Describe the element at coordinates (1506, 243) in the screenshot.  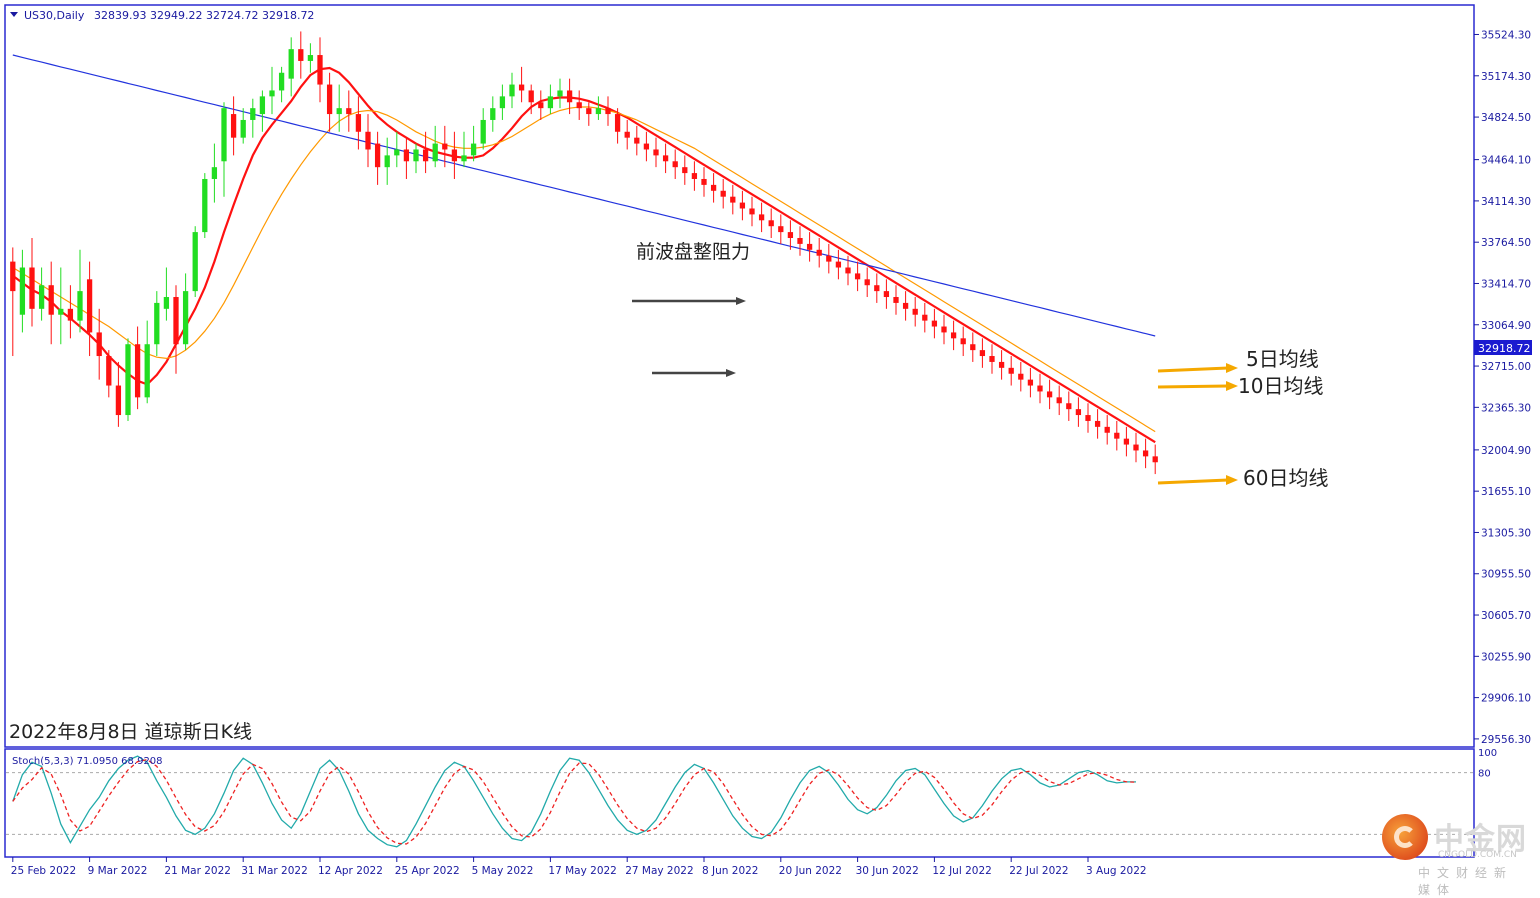
I see `y-tick-label: 33764.50` at that location.